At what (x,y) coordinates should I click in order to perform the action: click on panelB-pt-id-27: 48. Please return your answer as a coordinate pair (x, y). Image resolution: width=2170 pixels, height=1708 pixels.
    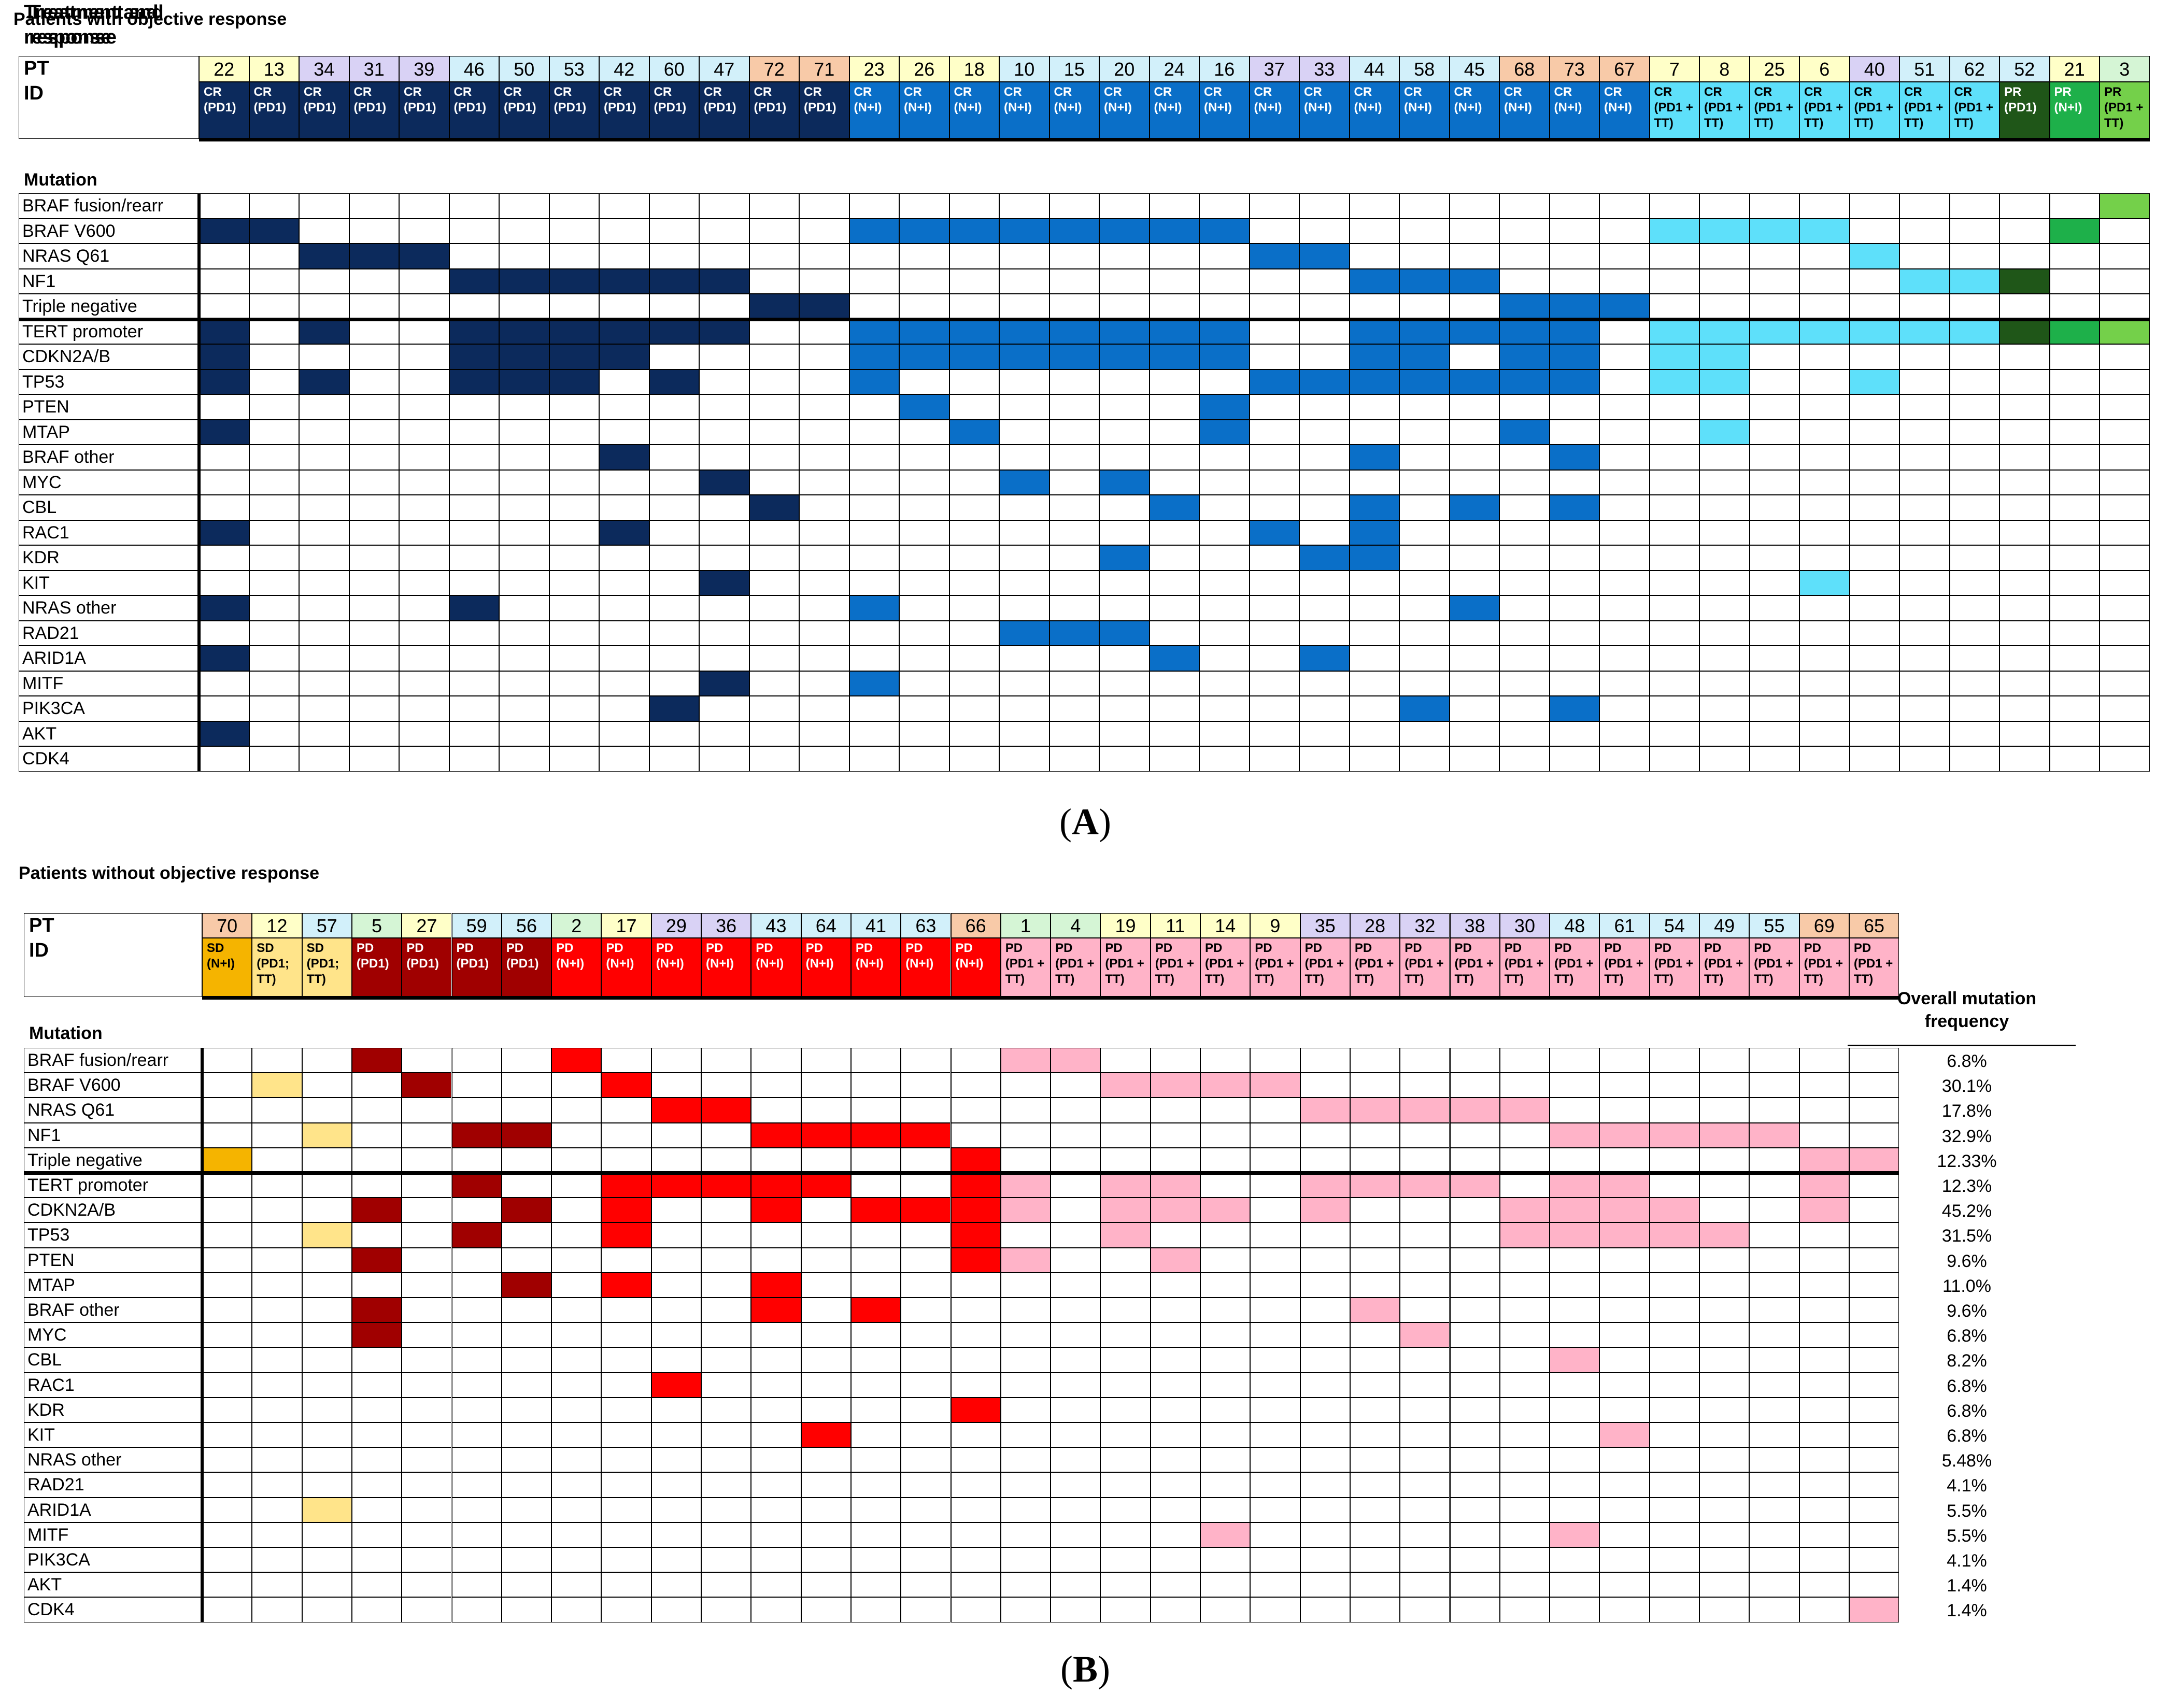
    Looking at the image, I should click on (1575, 925).